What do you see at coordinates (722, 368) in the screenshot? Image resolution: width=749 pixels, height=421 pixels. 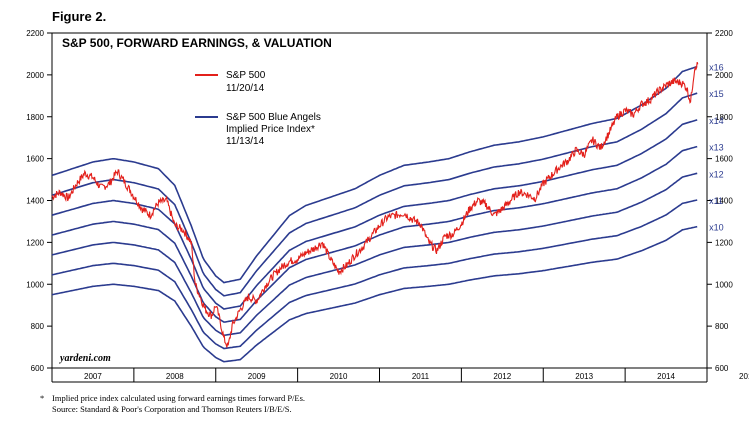 I see `ytick-label-right: 600` at bounding box center [722, 368].